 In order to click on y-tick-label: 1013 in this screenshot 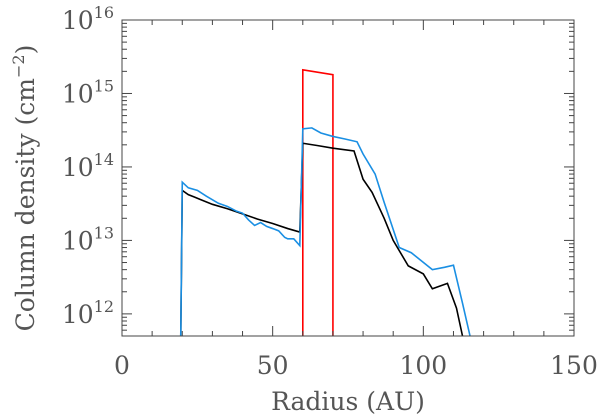, I will do `click(88, 239)`.